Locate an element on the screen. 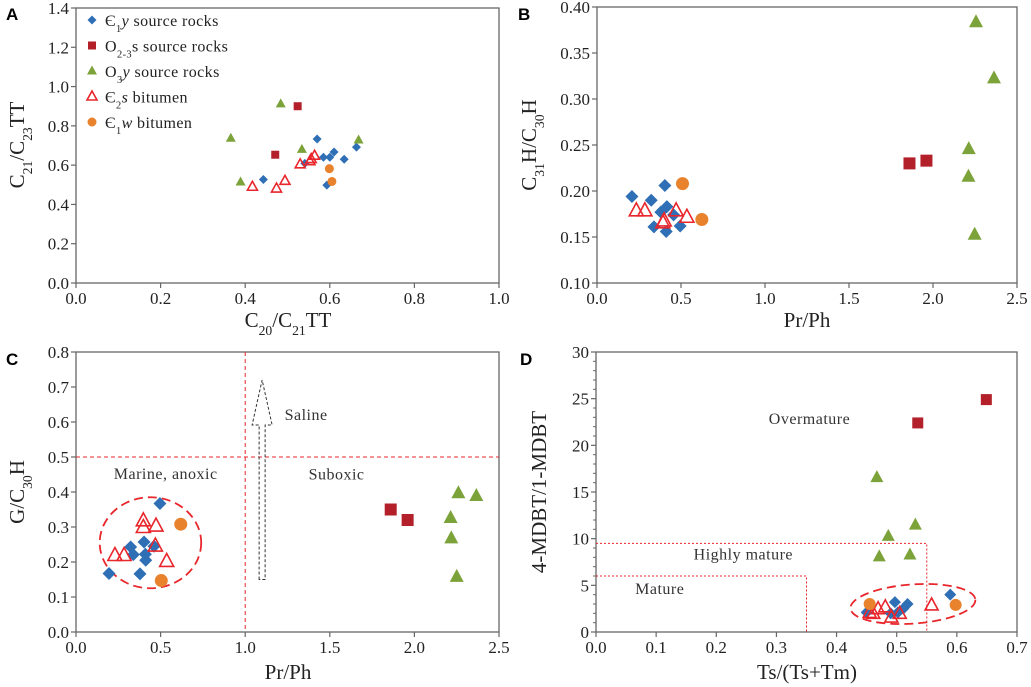  y-tick-label: 0.6 is located at coordinates (58, 165).